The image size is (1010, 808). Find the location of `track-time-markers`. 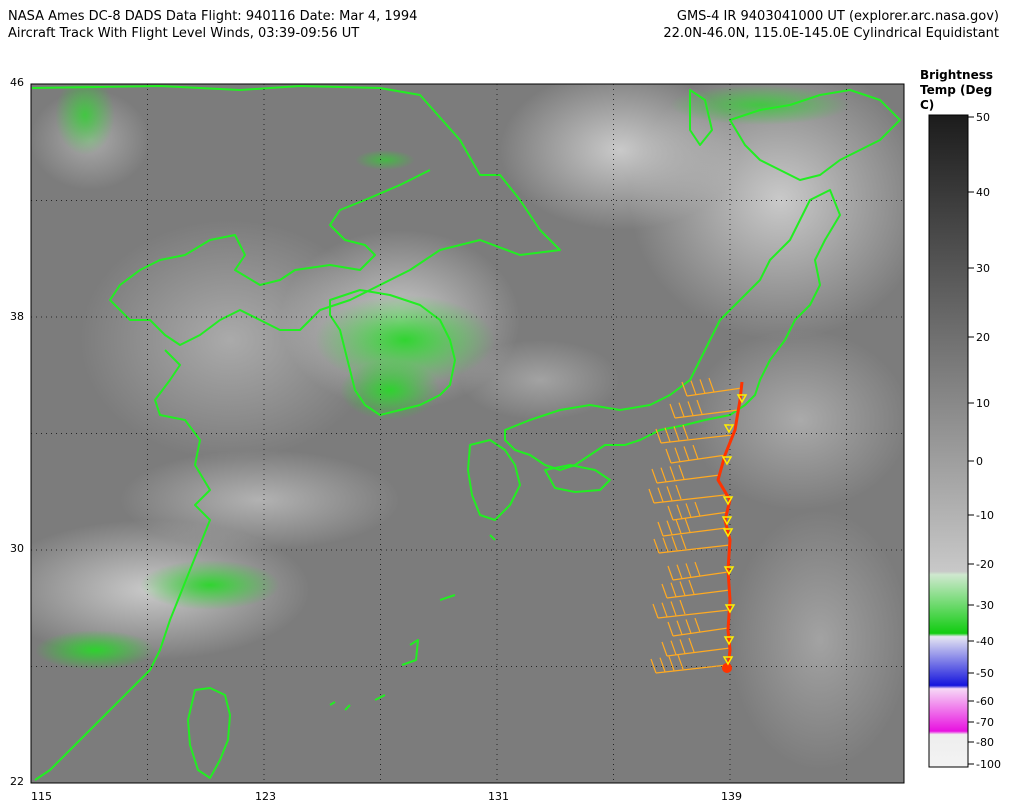

track-time-markers is located at coordinates (734, 530).